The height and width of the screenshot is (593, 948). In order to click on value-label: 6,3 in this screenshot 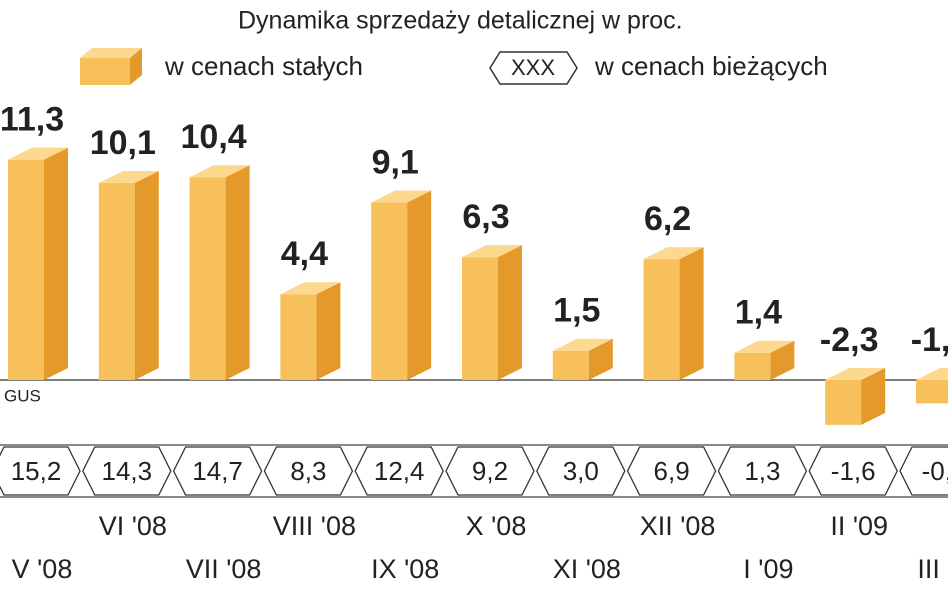, I will do `click(485, 217)`.